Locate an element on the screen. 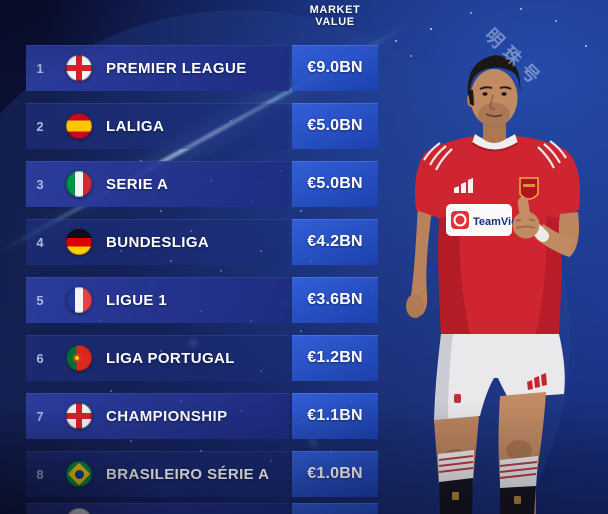  league-name: SERIE A is located at coordinates (137, 184).